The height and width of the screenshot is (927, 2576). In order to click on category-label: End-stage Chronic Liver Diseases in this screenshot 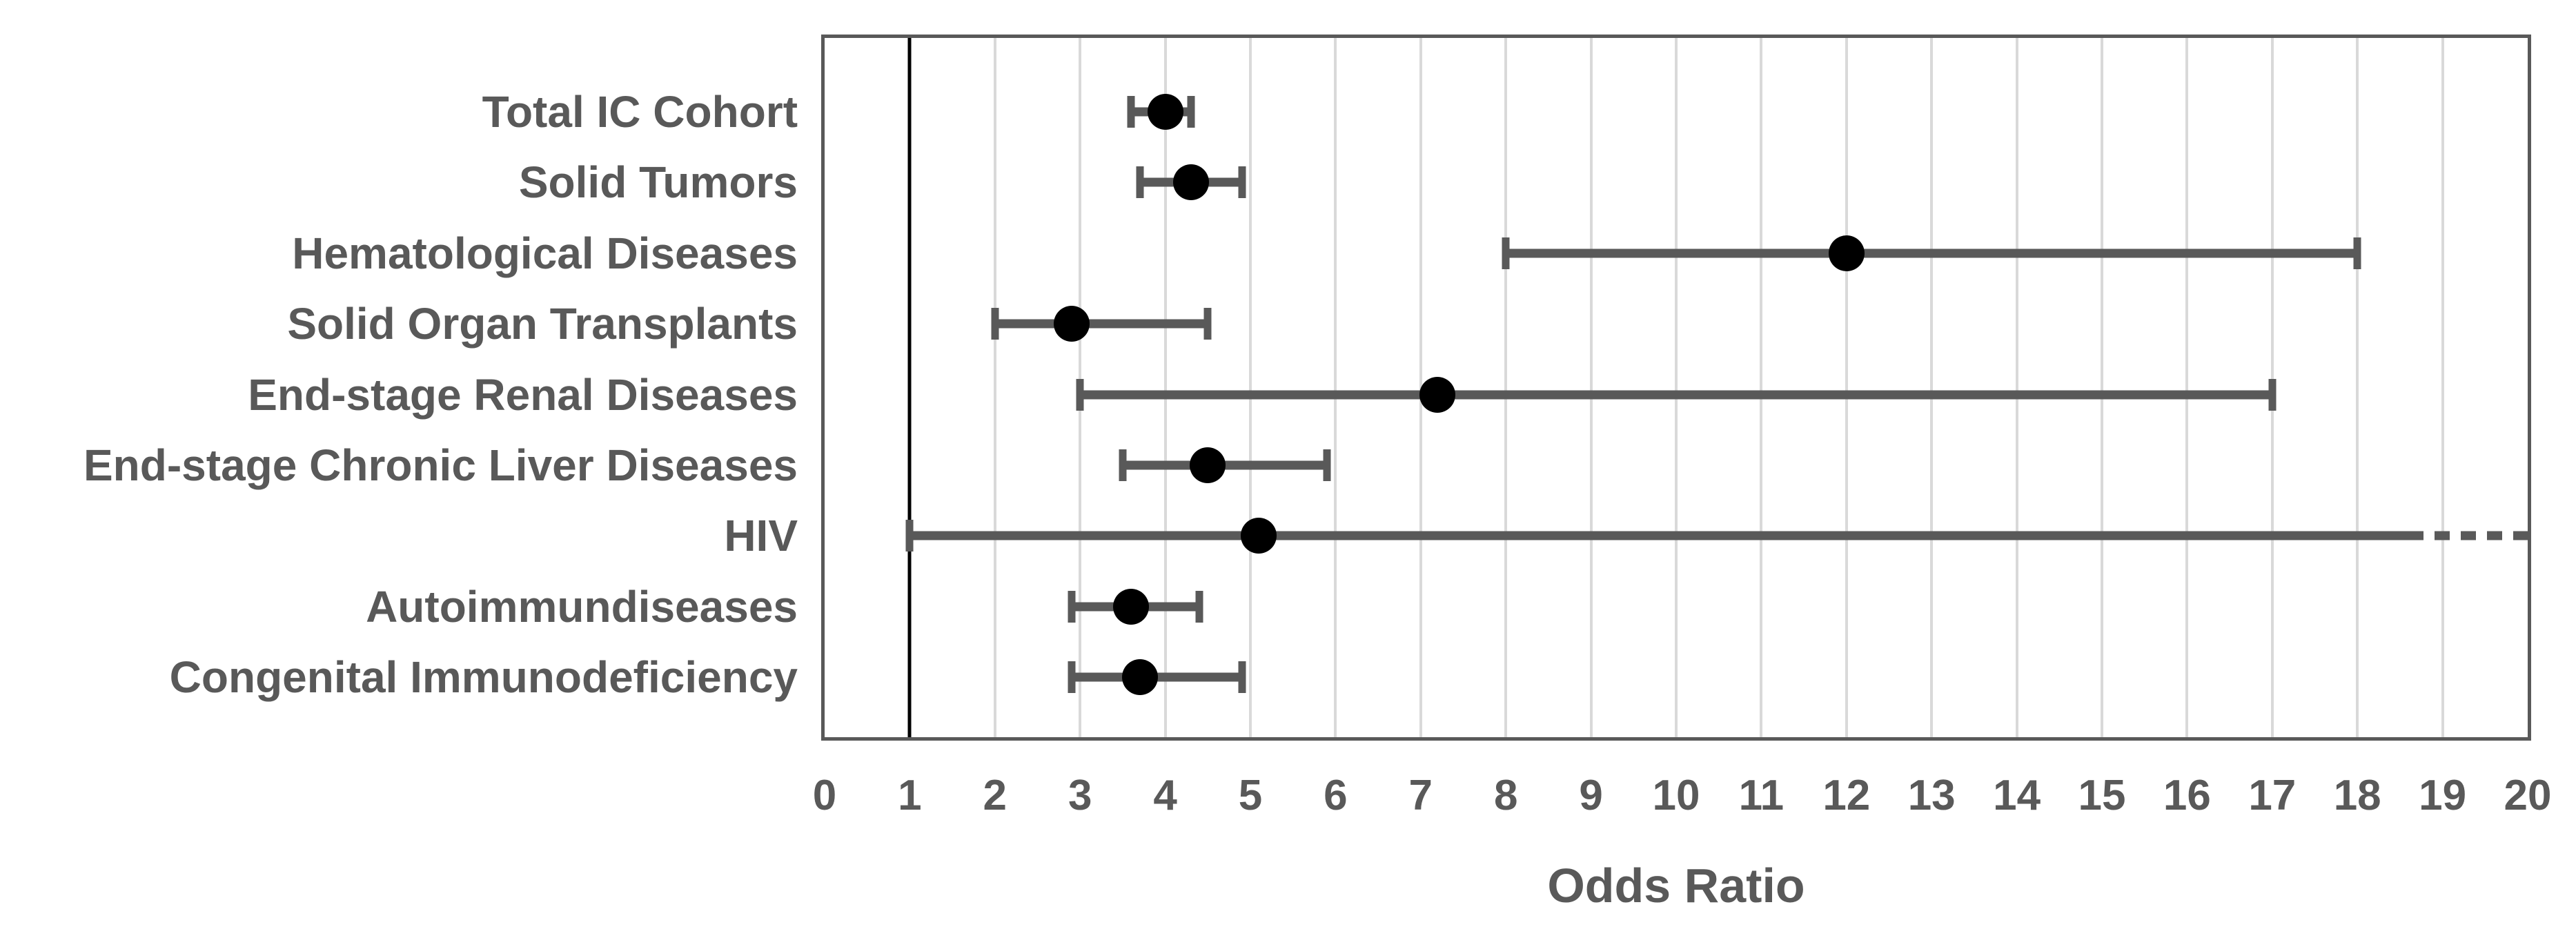, I will do `click(440, 466)`.